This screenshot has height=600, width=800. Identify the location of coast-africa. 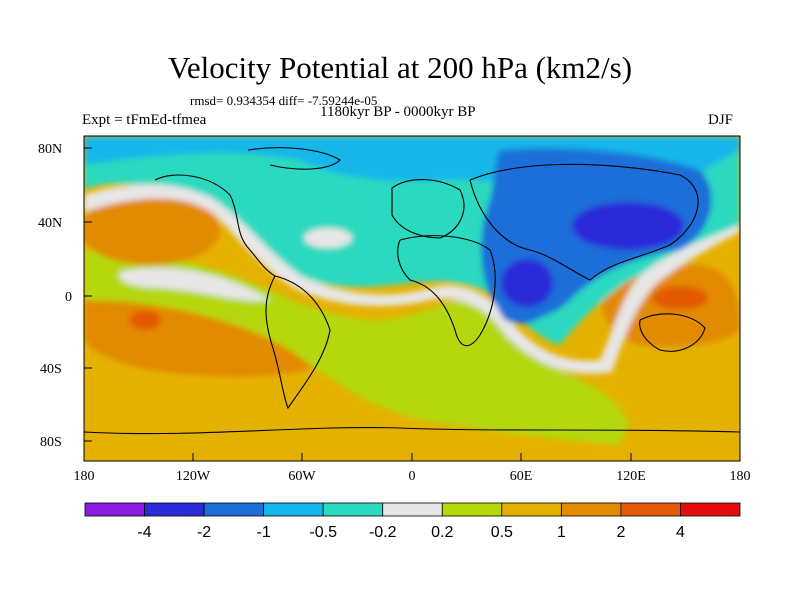
(446, 291).